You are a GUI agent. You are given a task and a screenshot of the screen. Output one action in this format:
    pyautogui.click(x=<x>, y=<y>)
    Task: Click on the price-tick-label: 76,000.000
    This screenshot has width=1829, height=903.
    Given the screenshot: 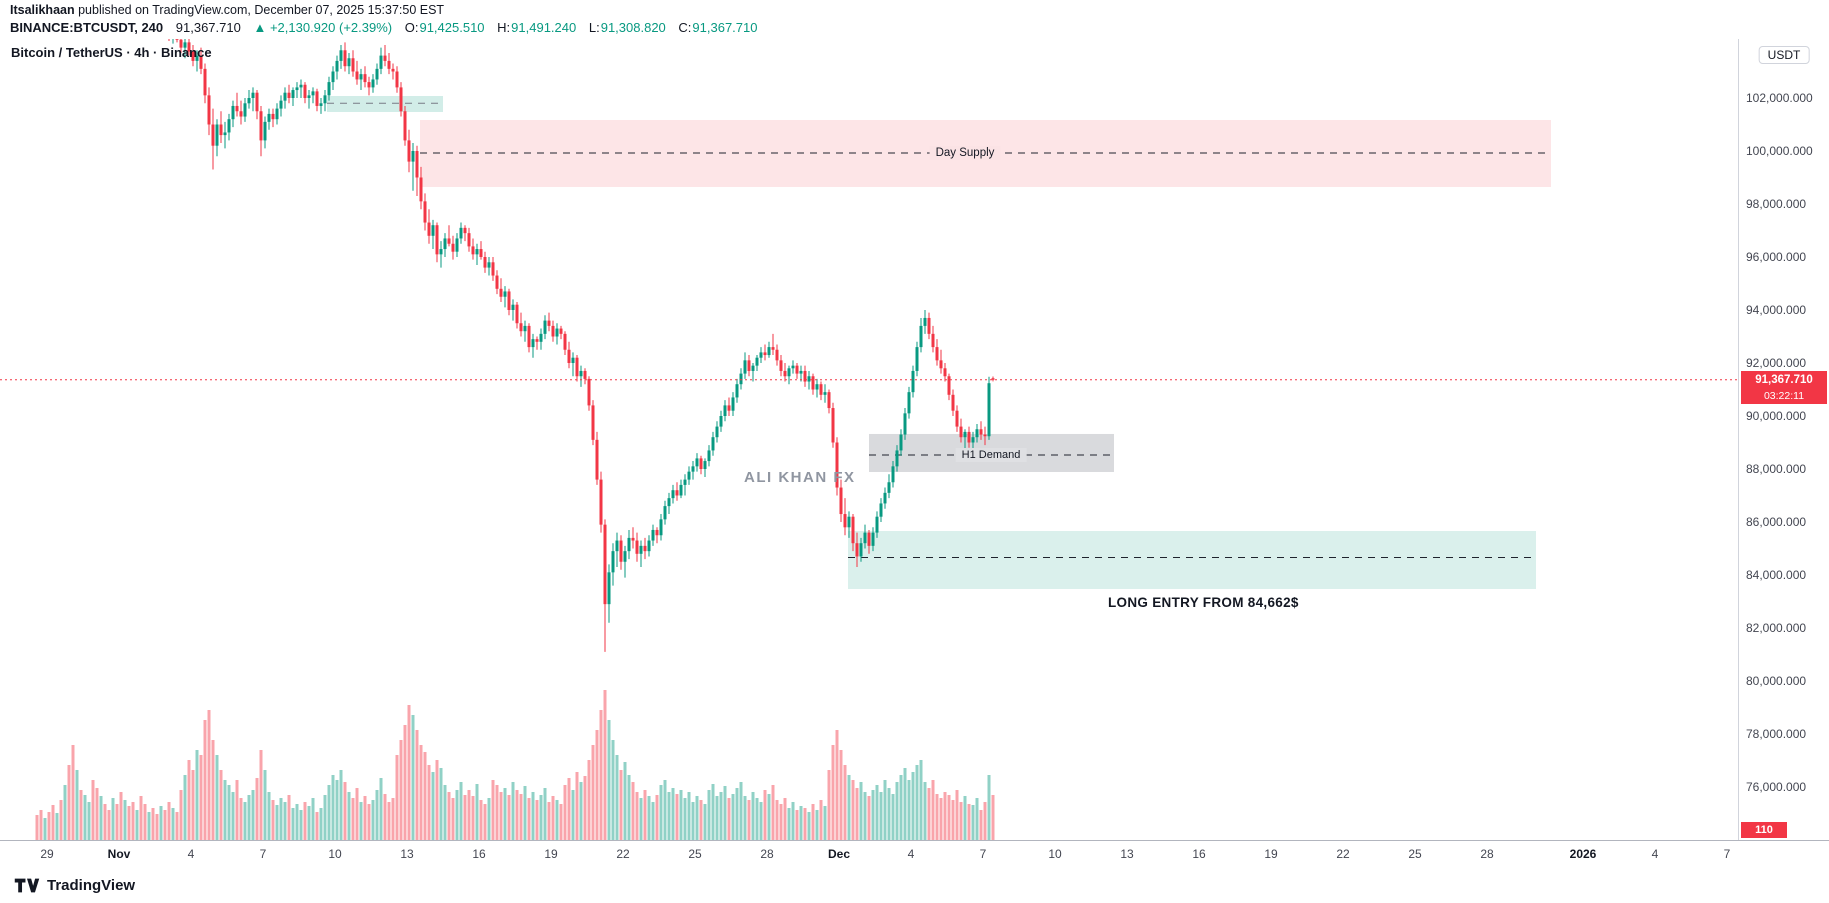 What is the action you would take?
    pyautogui.click(x=1776, y=787)
    